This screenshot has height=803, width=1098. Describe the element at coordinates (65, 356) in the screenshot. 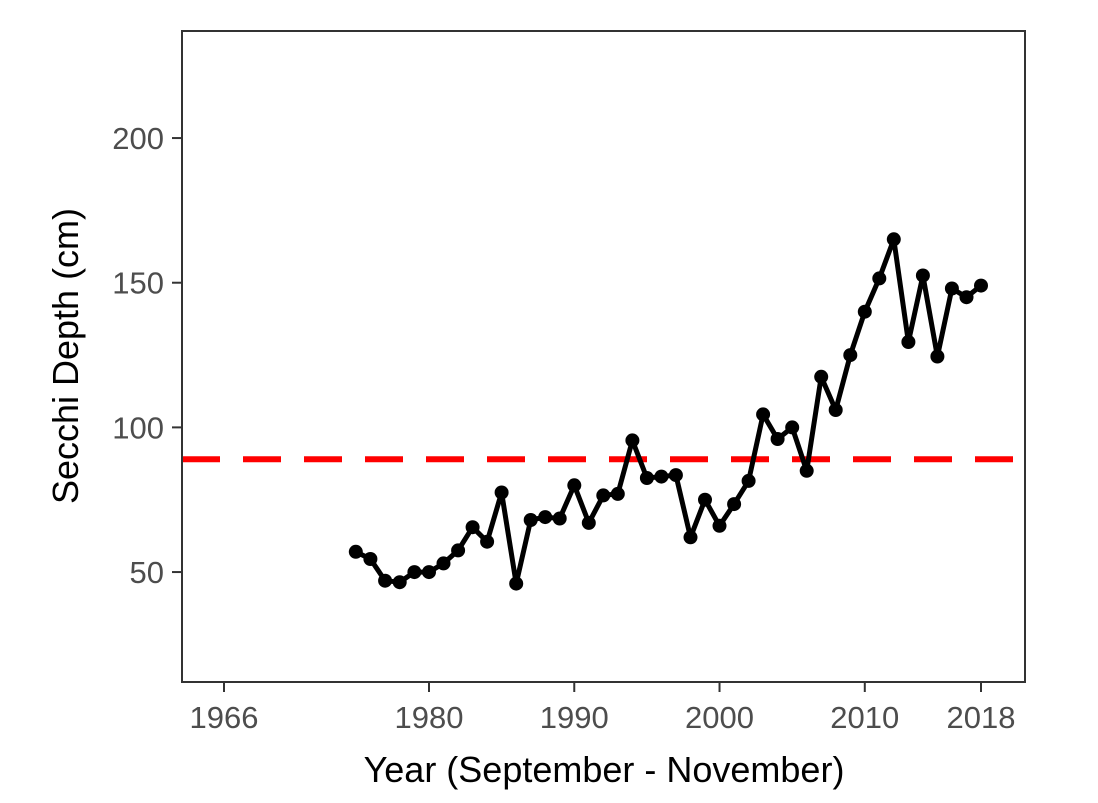

I see `y-axis-title: Secchi Depth (cm)` at that location.